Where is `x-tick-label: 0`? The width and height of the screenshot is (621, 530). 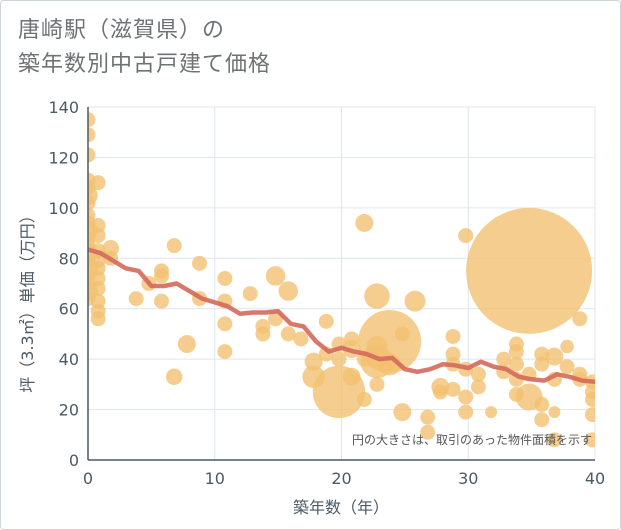 x-tick-label: 0 is located at coordinates (88, 478).